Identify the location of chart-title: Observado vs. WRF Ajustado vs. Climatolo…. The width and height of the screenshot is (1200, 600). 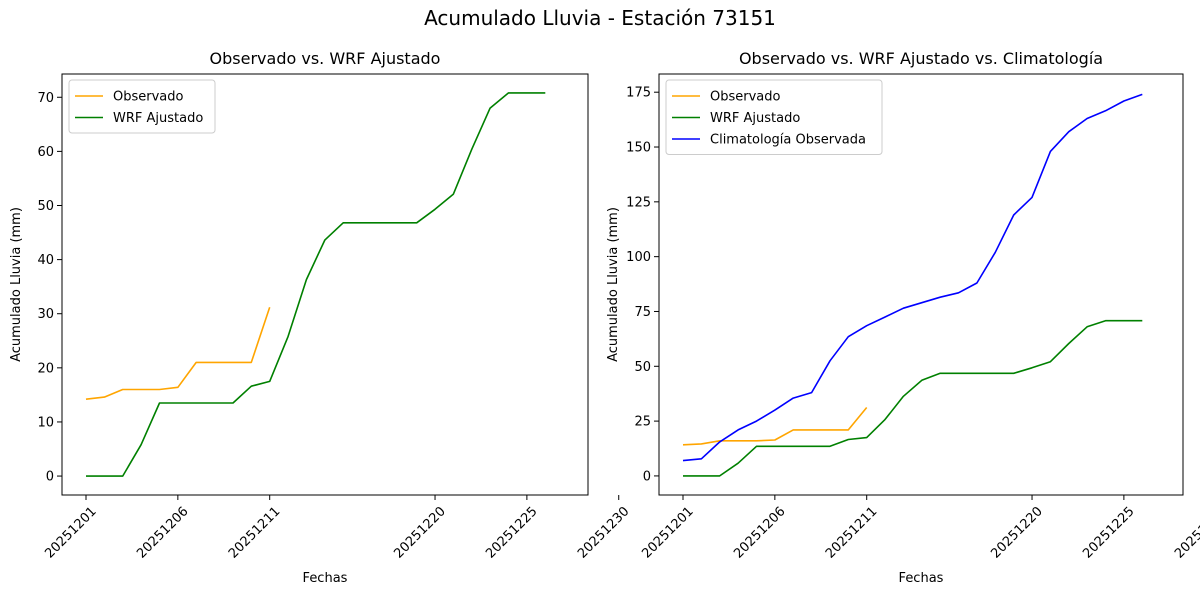
(921, 58).